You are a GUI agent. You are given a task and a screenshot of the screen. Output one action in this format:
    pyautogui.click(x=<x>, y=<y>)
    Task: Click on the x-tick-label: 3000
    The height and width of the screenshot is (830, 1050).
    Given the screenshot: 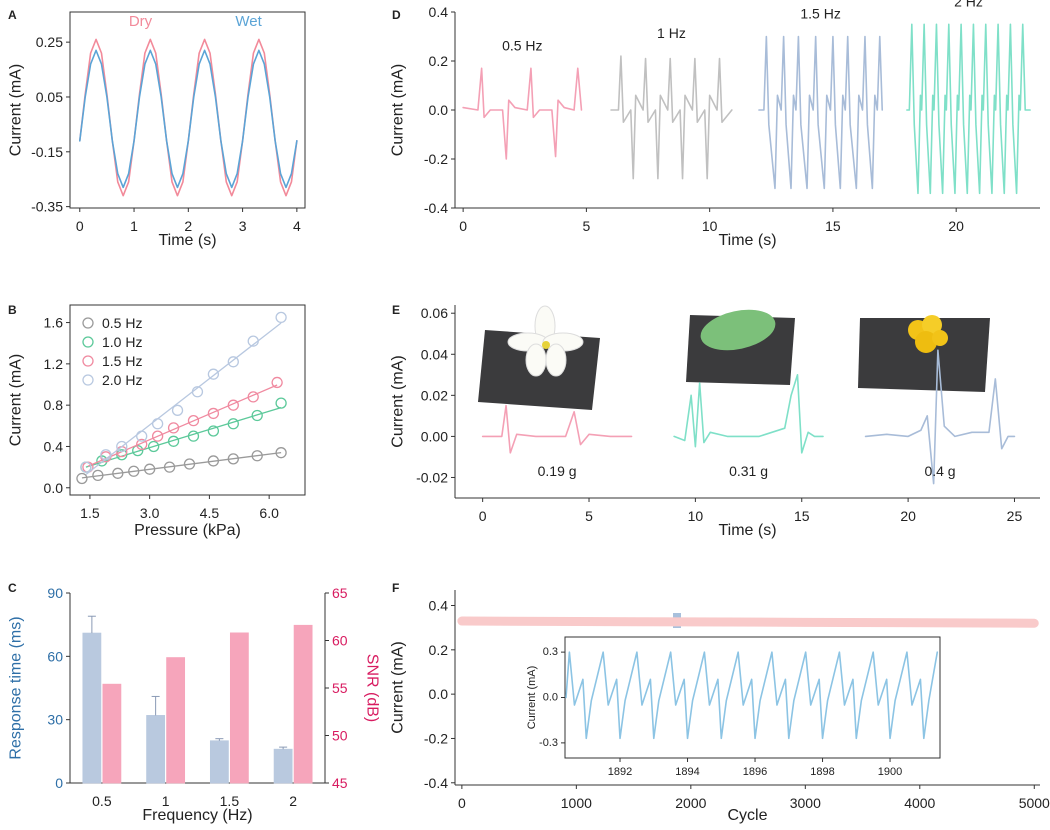 What is the action you would take?
    pyautogui.click(x=805, y=803)
    